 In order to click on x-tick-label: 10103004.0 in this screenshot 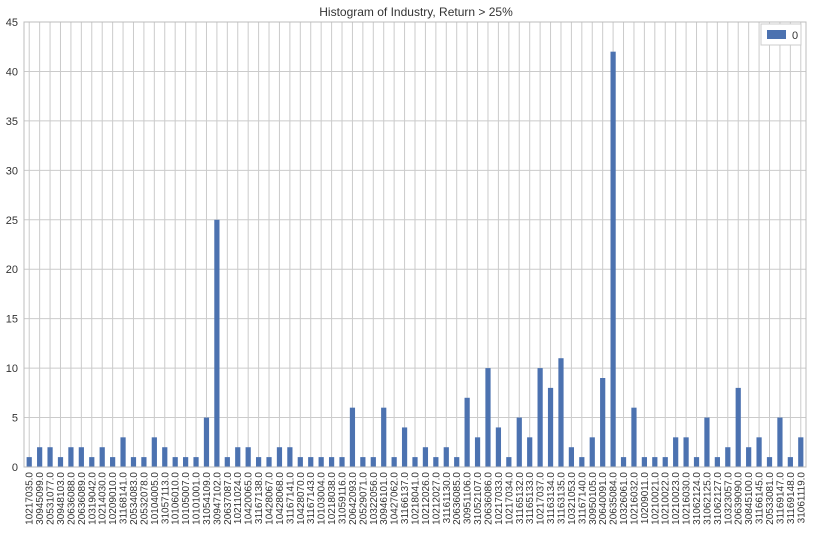, I will do `click(322, 498)`.